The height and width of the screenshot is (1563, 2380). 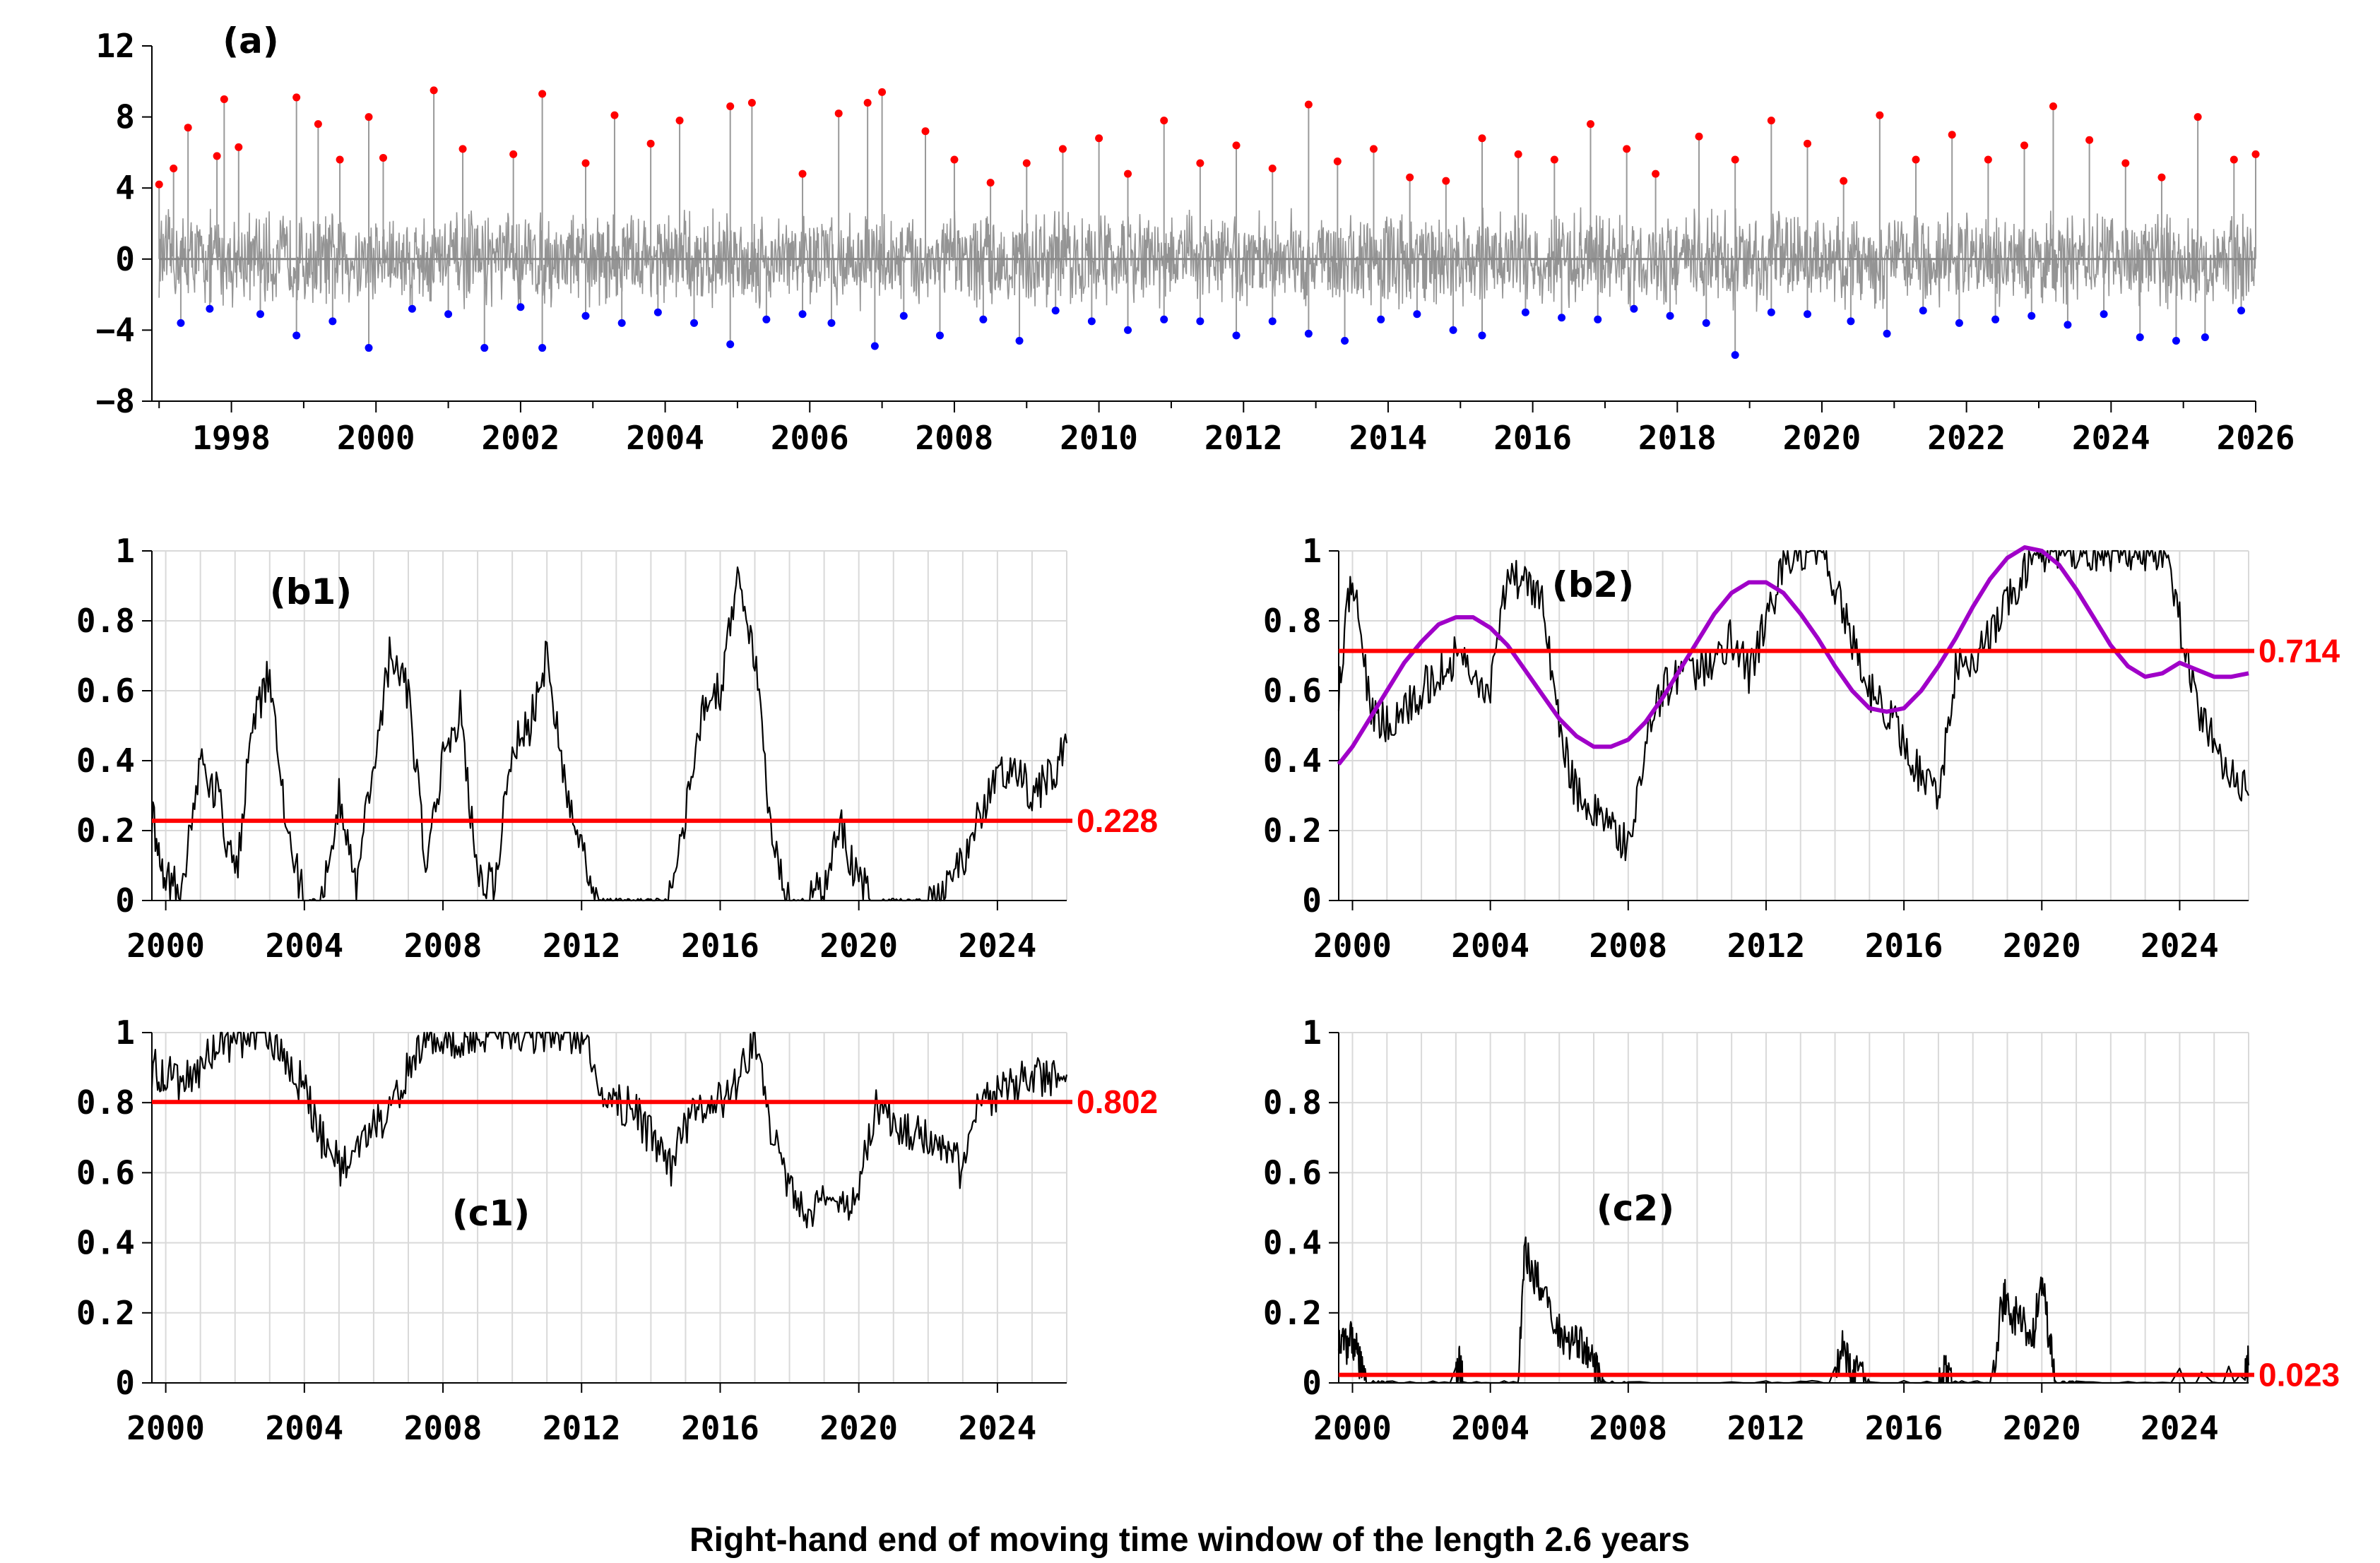 I want to click on grid-b1, so click(x=610, y=725).